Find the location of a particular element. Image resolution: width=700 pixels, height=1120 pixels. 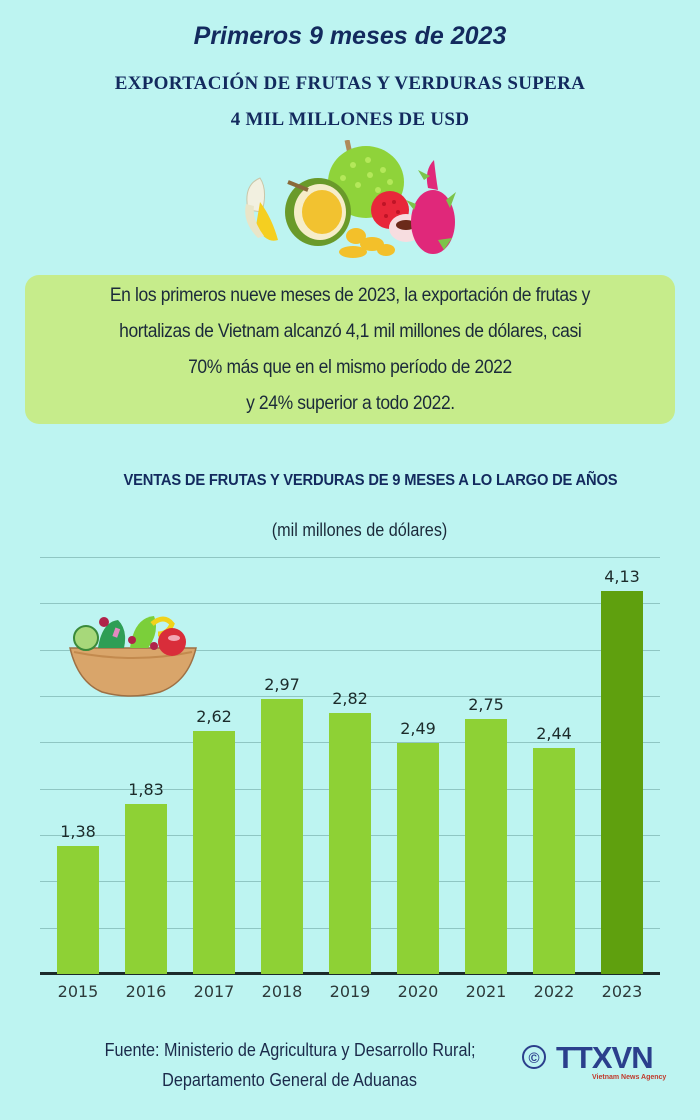

bar-2020 is located at coordinates (418, 858).